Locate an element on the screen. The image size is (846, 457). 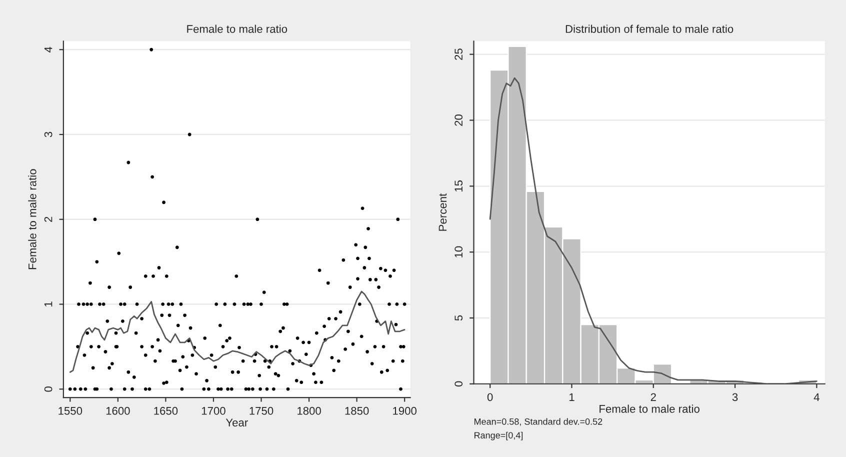
y-tick-label: 3 is located at coordinates (48, 135).